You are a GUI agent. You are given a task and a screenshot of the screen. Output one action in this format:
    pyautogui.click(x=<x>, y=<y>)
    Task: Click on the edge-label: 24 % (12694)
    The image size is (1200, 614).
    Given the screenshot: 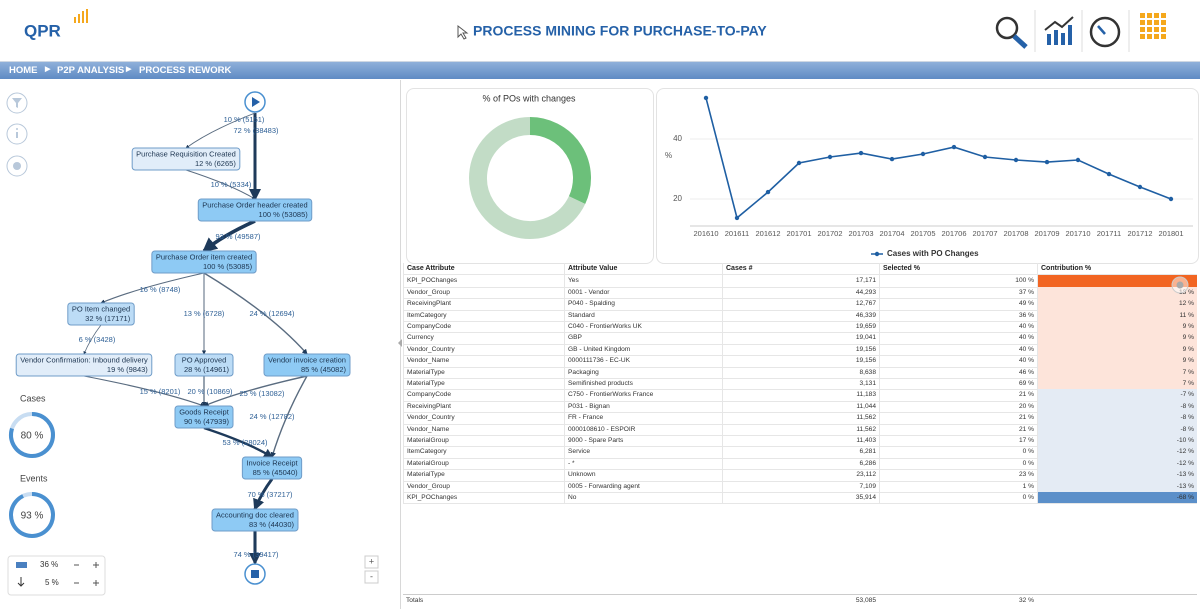 What is the action you would take?
    pyautogui.click(x=272, y=313)
    